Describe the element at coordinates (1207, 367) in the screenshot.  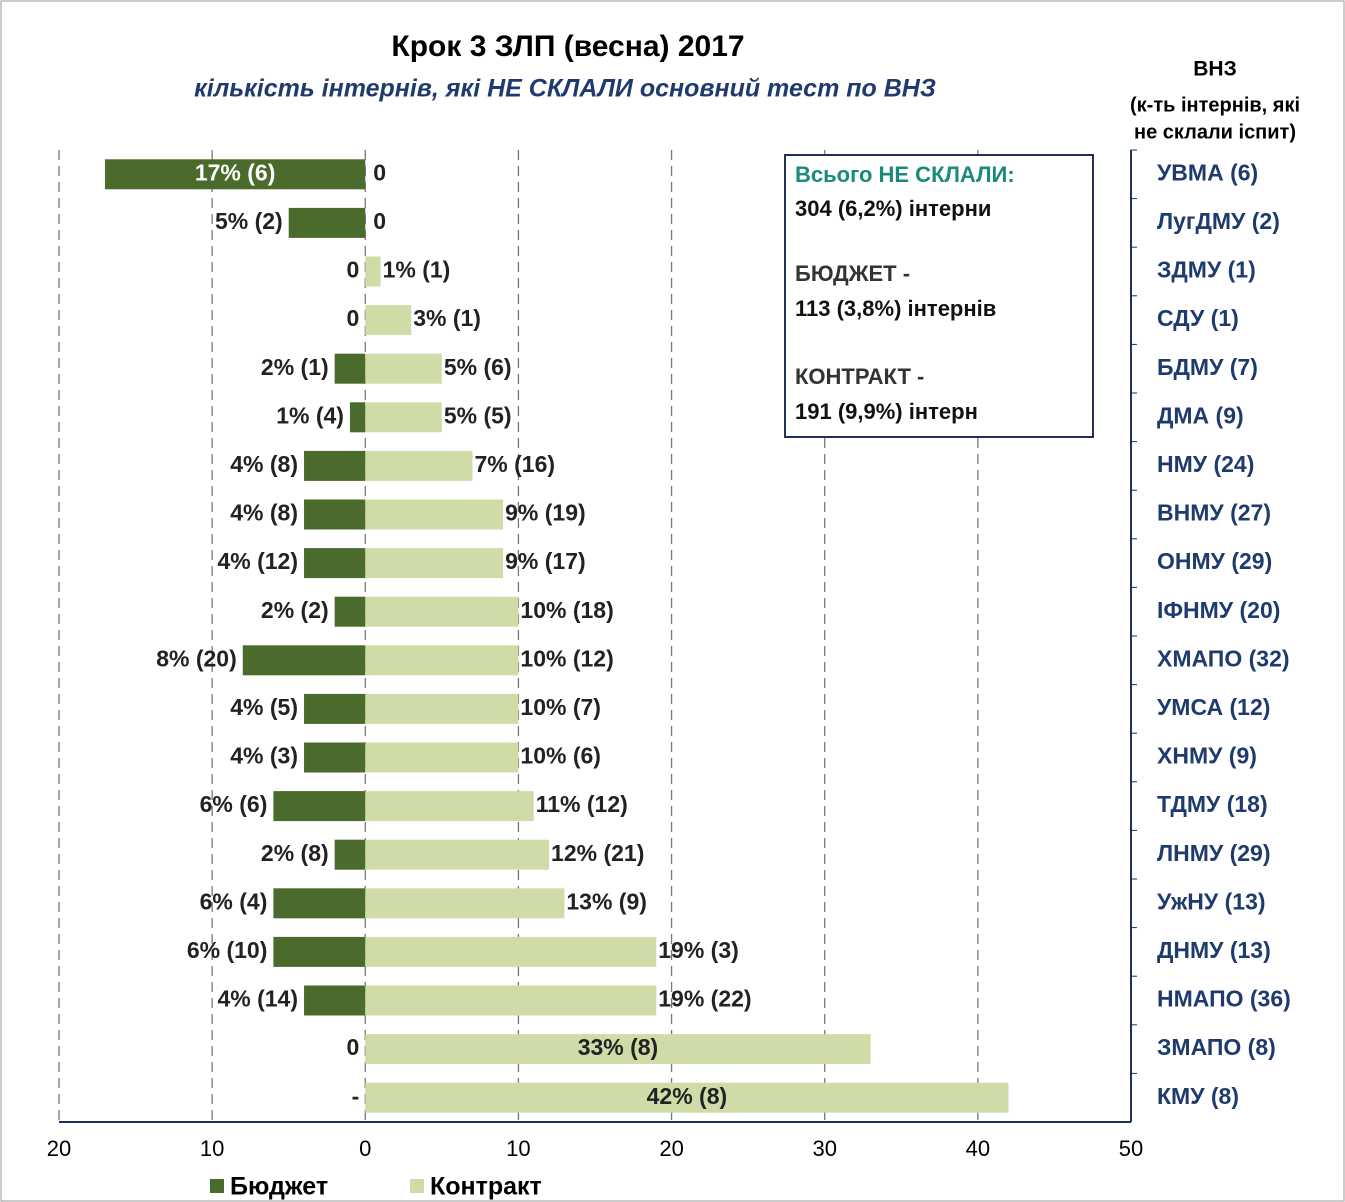
I see `category-label: БДМУ (7)` at that location.